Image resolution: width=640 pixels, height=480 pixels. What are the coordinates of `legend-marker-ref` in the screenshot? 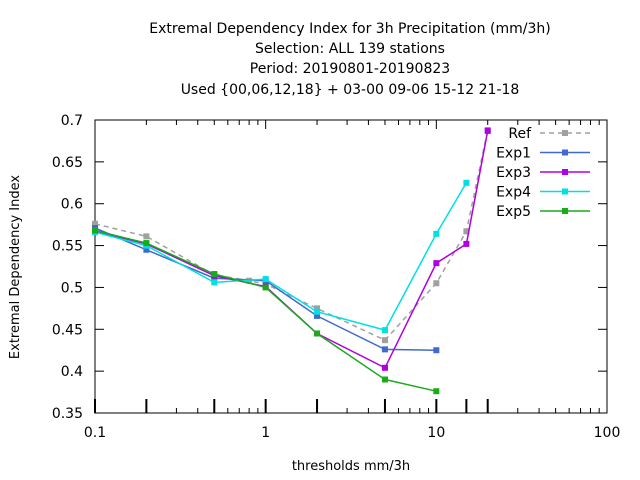 It's located at (565, 133).